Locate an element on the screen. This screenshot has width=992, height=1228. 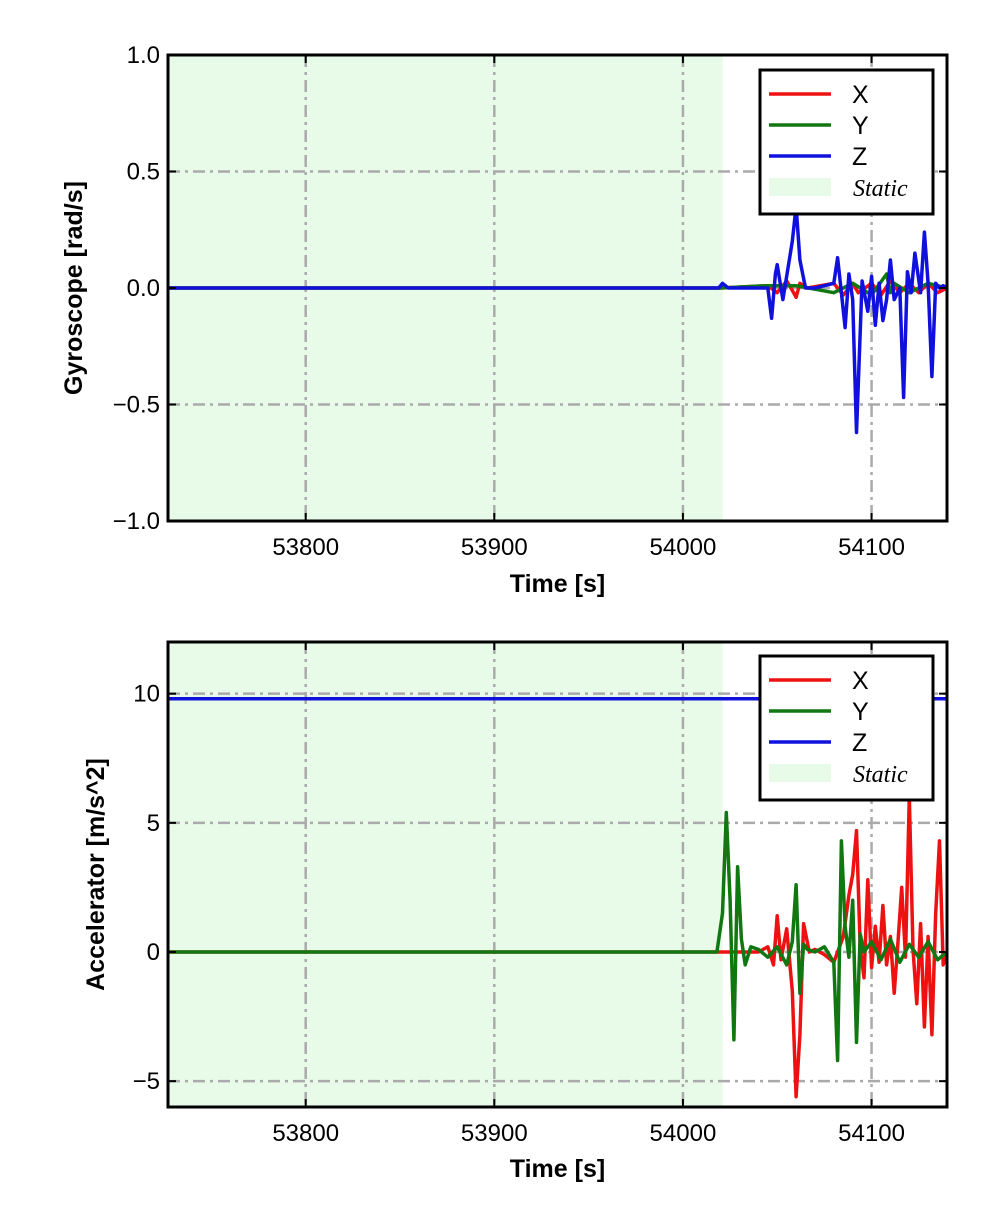
y-axis-label: Accelerator [m/s^2] is located at coordinates (96, 874).